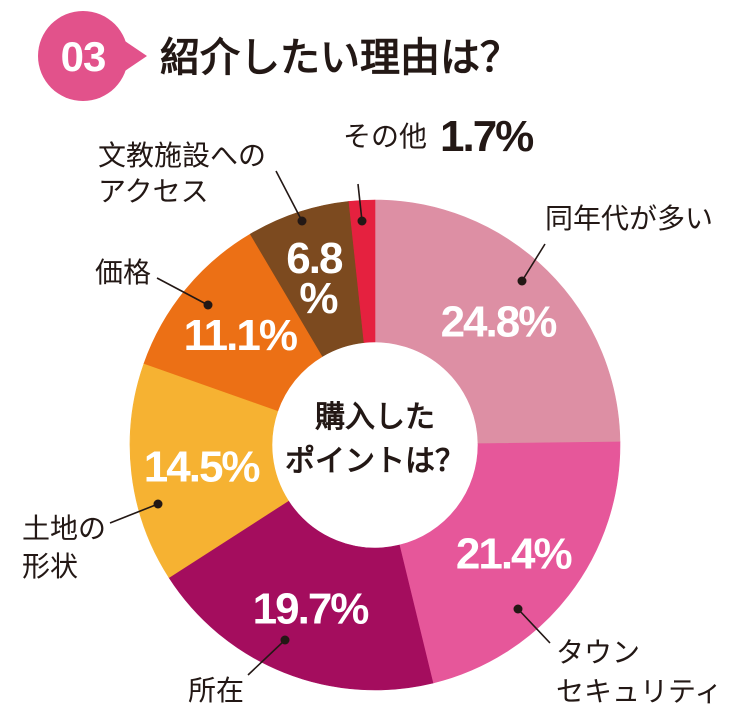  Describe the element at coordinates (486, 136) in the screenshot. I see `data-label-other: 1.7%` at that location.